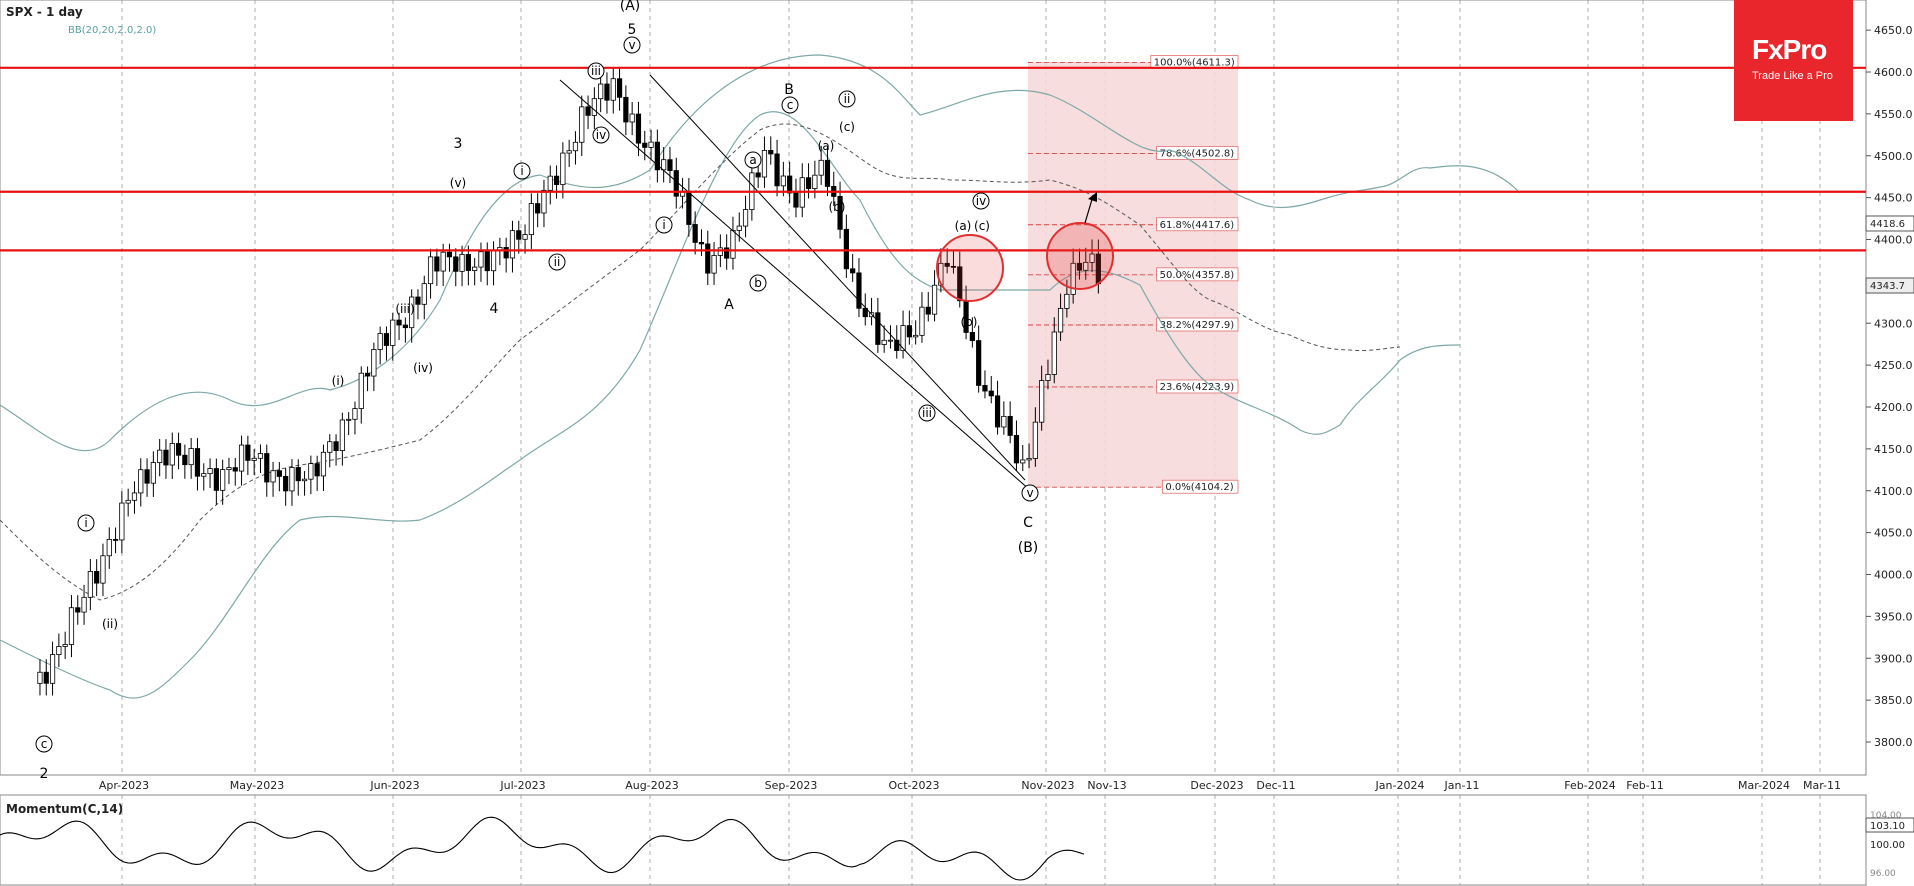 Image resolution: width=1914 pixels, height=886 pixels. I want to click on fib-label: 0.0%(4104.2), so click(1199, 487).